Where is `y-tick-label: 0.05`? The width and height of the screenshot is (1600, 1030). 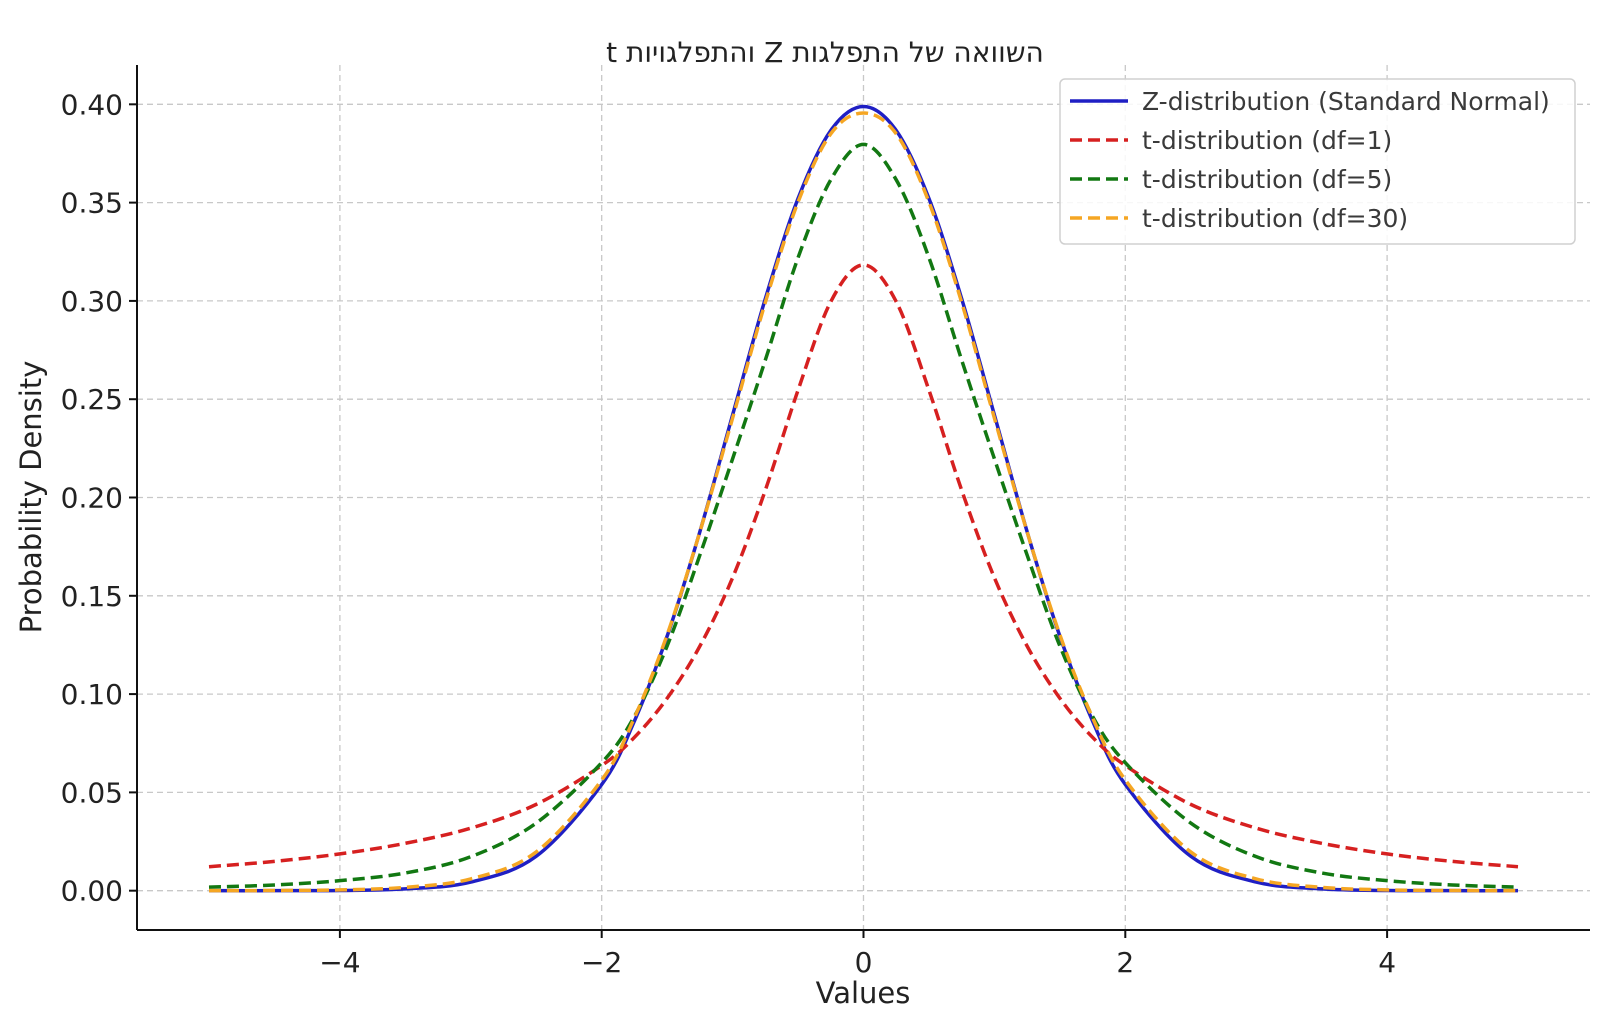
y-tick-label: 0.05 is located at coordinates (92, 792).